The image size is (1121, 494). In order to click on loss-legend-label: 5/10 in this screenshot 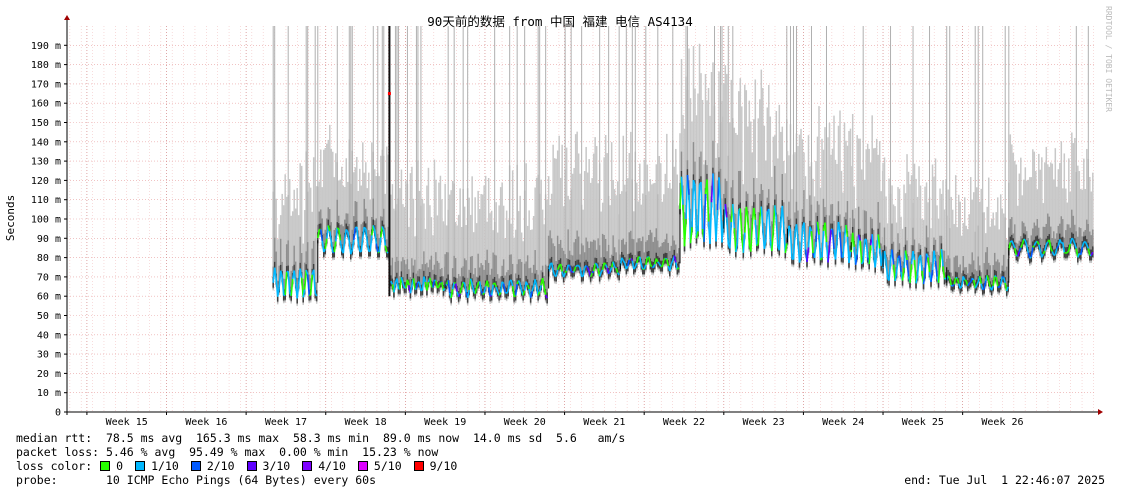, I will do `click(387, 466)`.